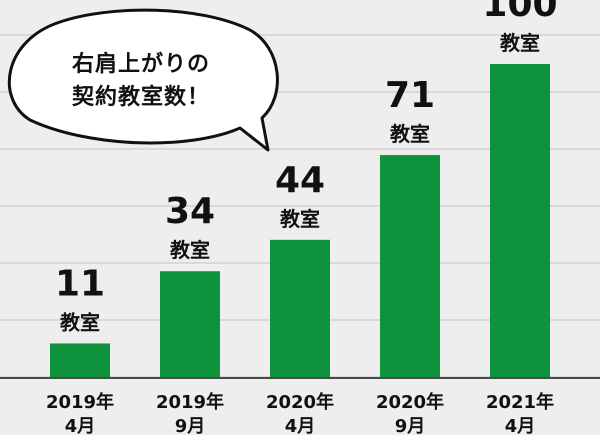 The width and height of the screenshot is (600, 435). I want to click on callout-line-2: 契約教室数！, so click(140, 97).